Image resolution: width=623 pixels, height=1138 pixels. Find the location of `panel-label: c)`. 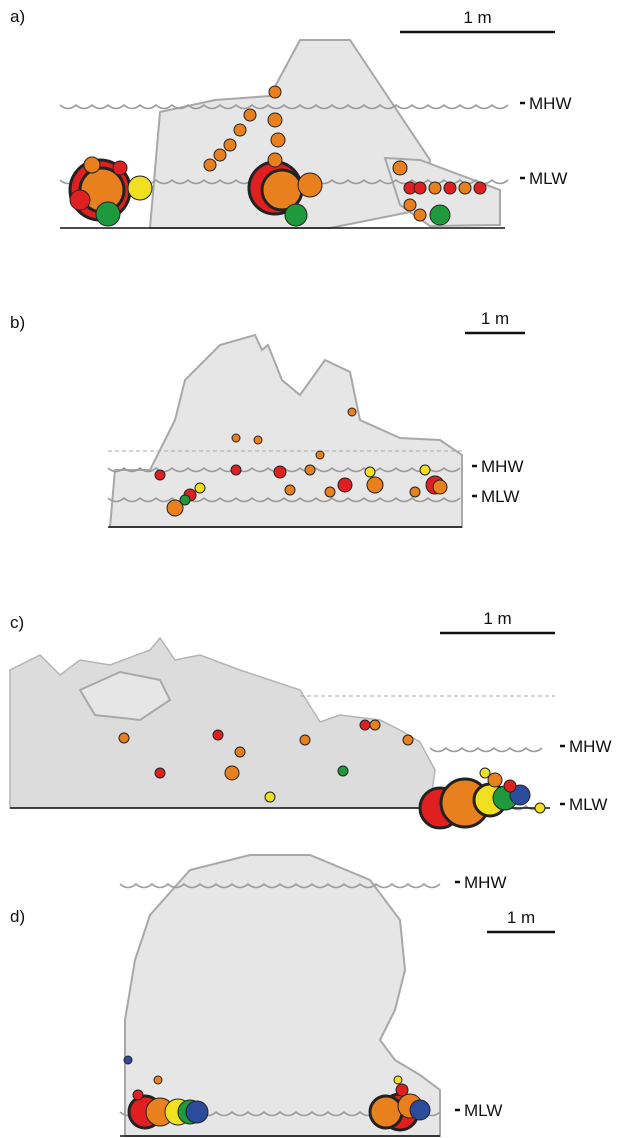

panel-label: c) is located at coordinates (17, 622).